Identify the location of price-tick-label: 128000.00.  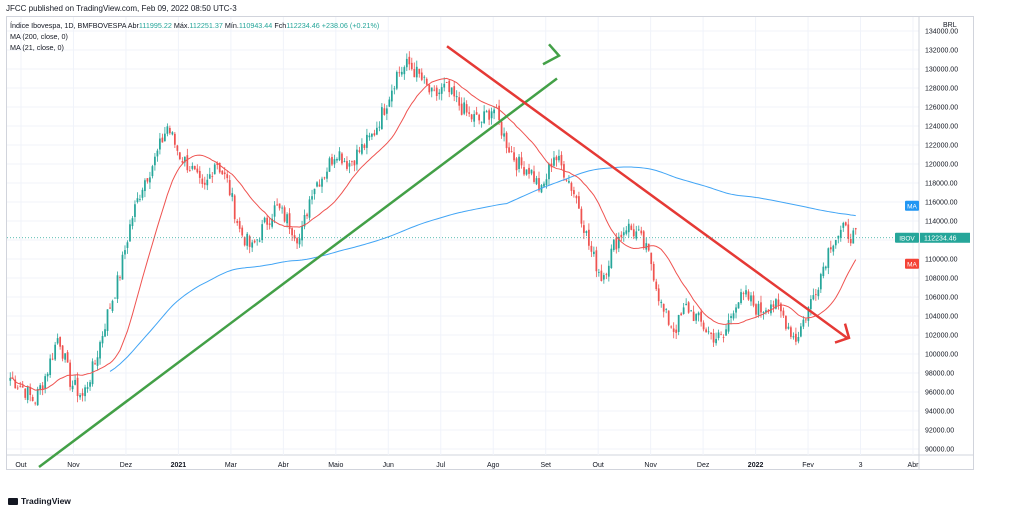
(941, 89).